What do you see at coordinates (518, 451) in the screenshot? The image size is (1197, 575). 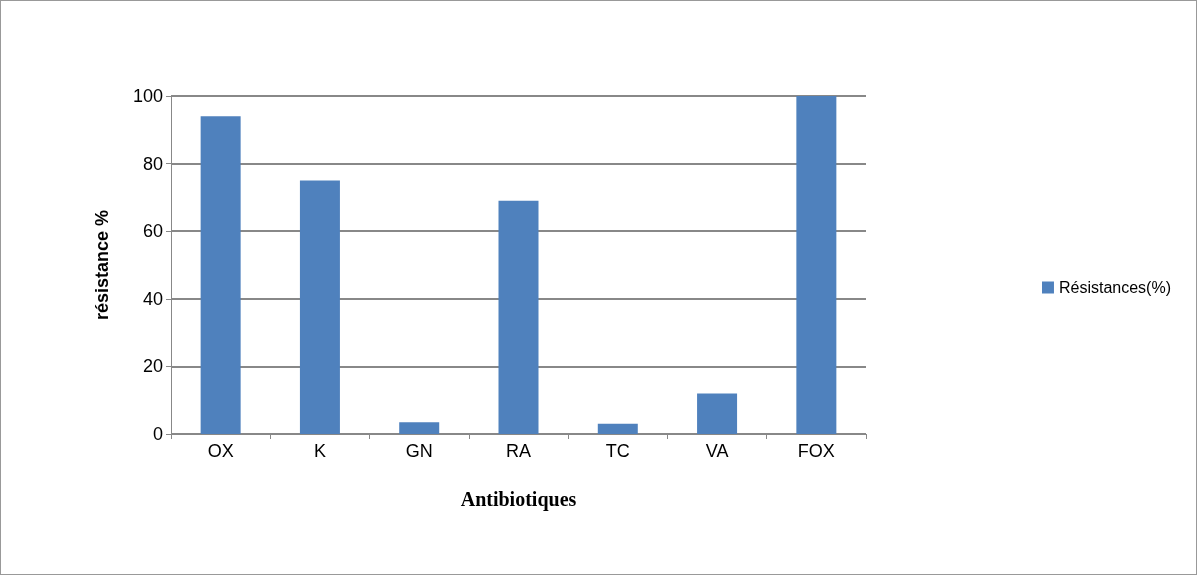 I see `x-tick-label: RA` at bounding box center [518, 451].